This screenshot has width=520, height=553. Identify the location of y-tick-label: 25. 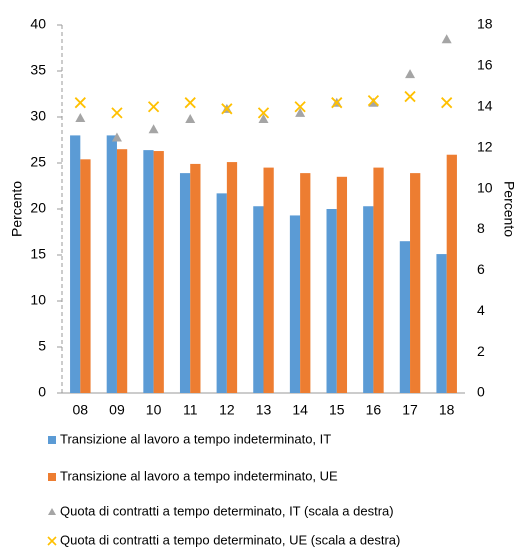
(38, 162).